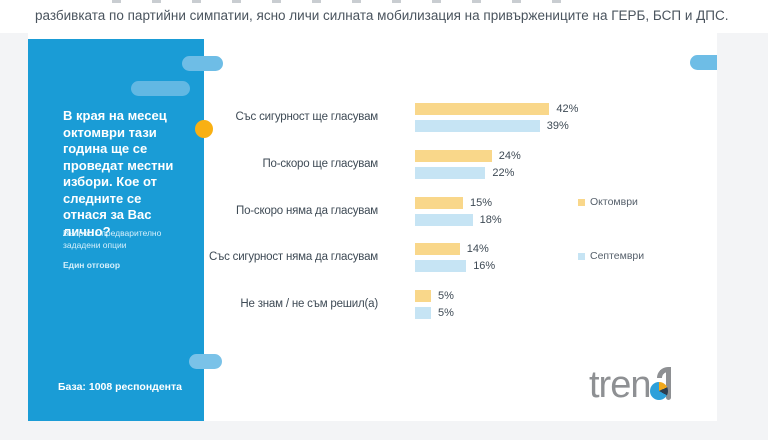 The image size is (768, 440). Describe the element at coordinates (306, 117) in the screenshot. I see `category-label: Със сигурност ще гласувам` at that location.